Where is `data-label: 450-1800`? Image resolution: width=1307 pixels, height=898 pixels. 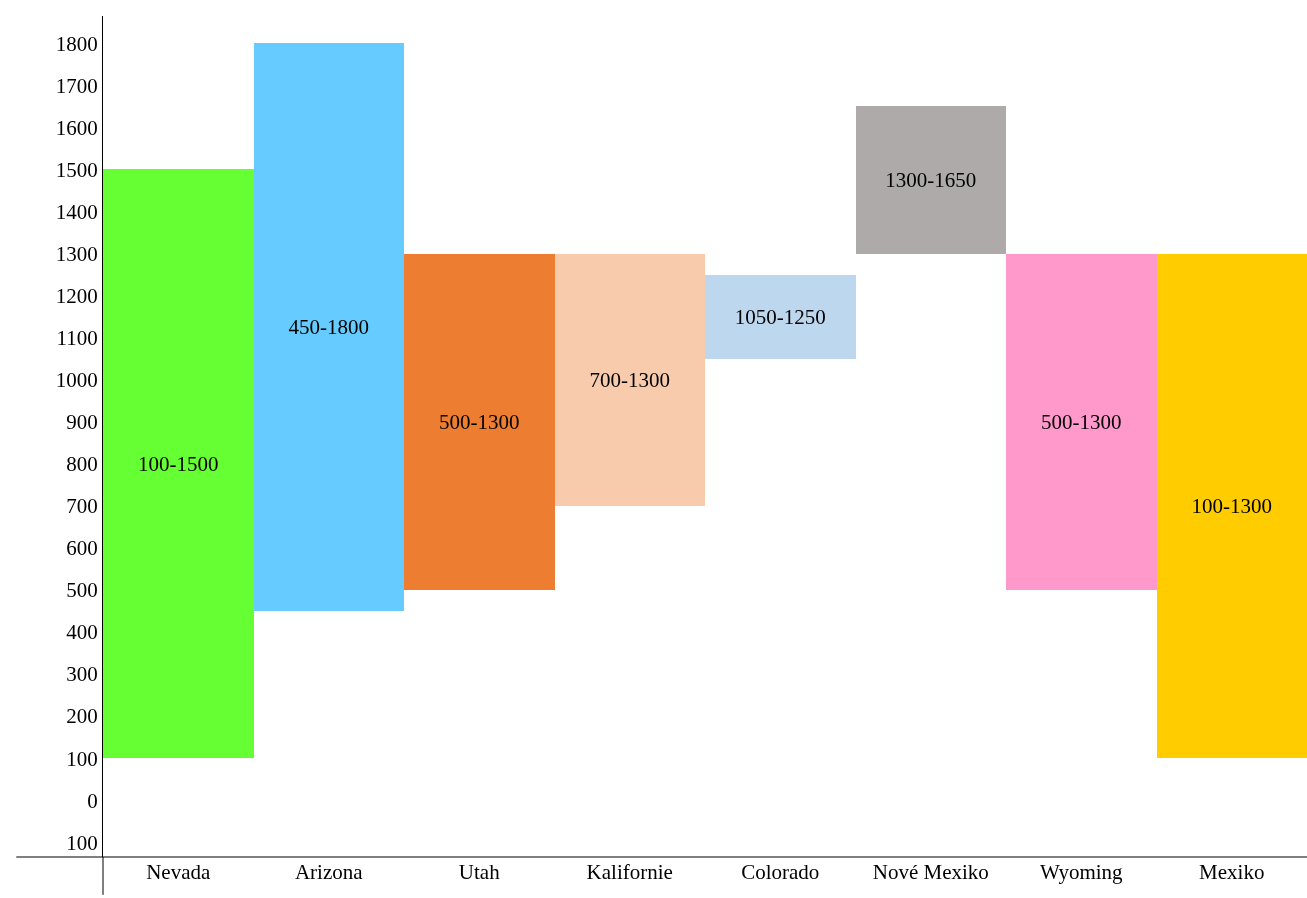 data-label: 450-1800 is located at coordinates (328, 327).